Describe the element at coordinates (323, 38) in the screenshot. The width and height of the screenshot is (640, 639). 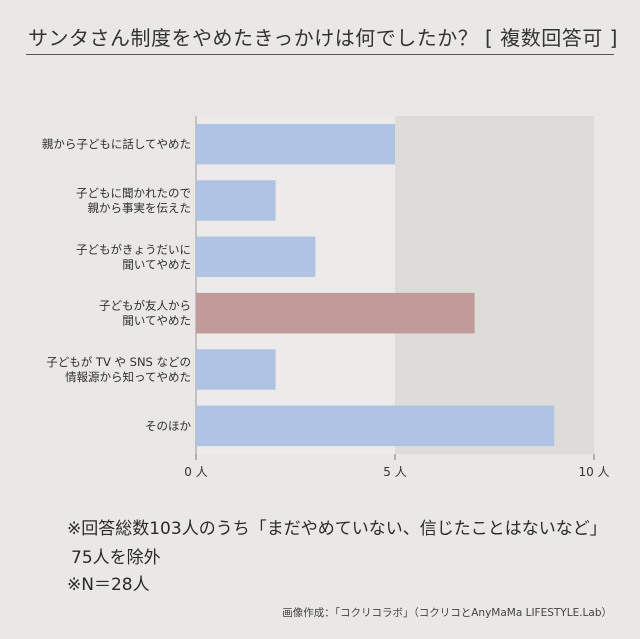
I see `chart-title: サンタさん制度をやめたきっかけは何でしたか？ [ 複数回答可 ]` at that location.